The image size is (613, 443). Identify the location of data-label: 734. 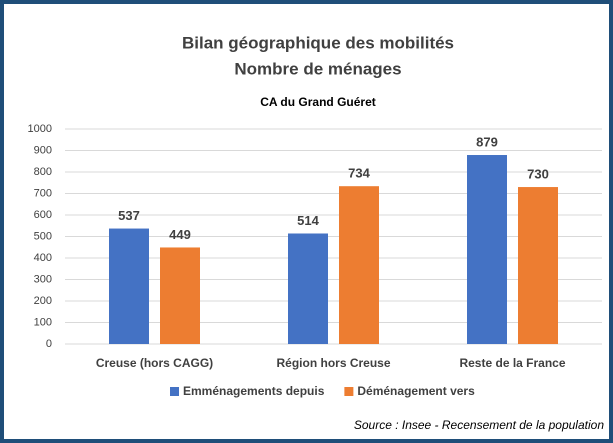
(359, 173).